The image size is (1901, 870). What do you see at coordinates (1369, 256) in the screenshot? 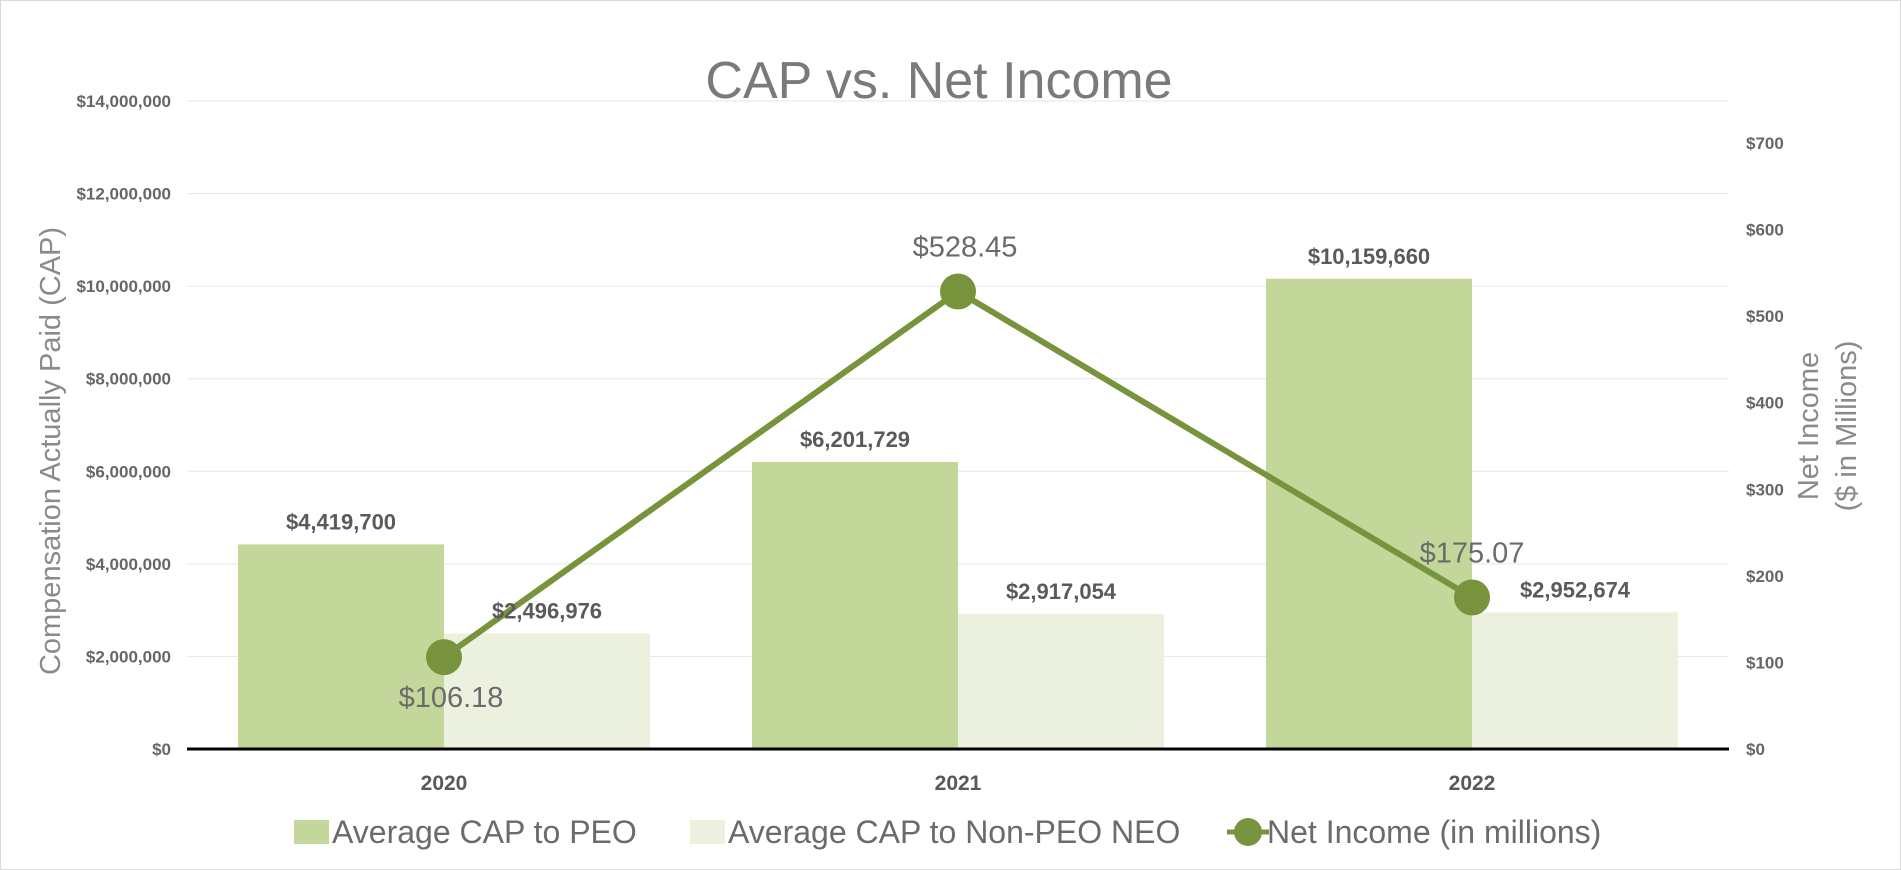
I see `bar-label-peo: $10,159,660` at bounding box center [1369, 256].